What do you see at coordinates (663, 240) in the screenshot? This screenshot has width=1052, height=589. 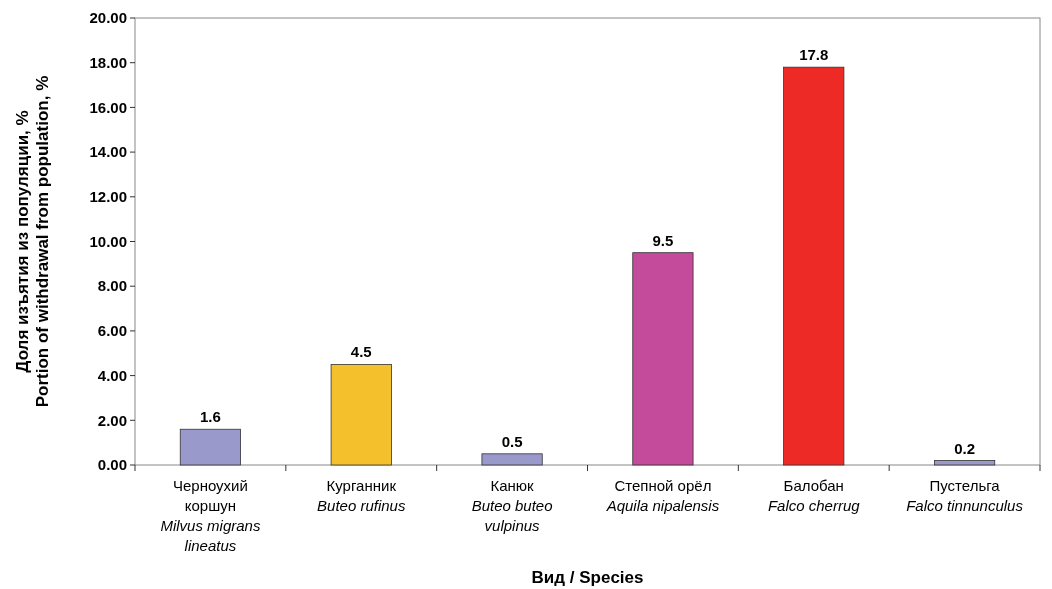 I see `data-label: 9.5` at bounding box center [663, 240].